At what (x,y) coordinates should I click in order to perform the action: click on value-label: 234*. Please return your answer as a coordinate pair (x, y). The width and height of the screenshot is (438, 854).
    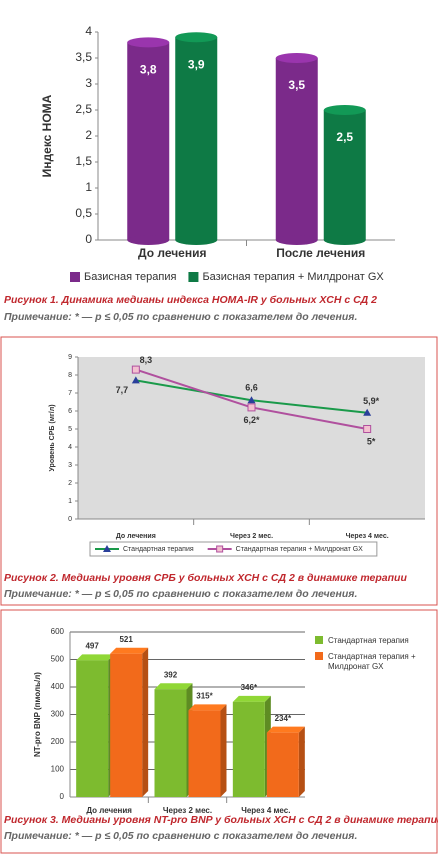
    Looking at the image, I should click on (283, 718).